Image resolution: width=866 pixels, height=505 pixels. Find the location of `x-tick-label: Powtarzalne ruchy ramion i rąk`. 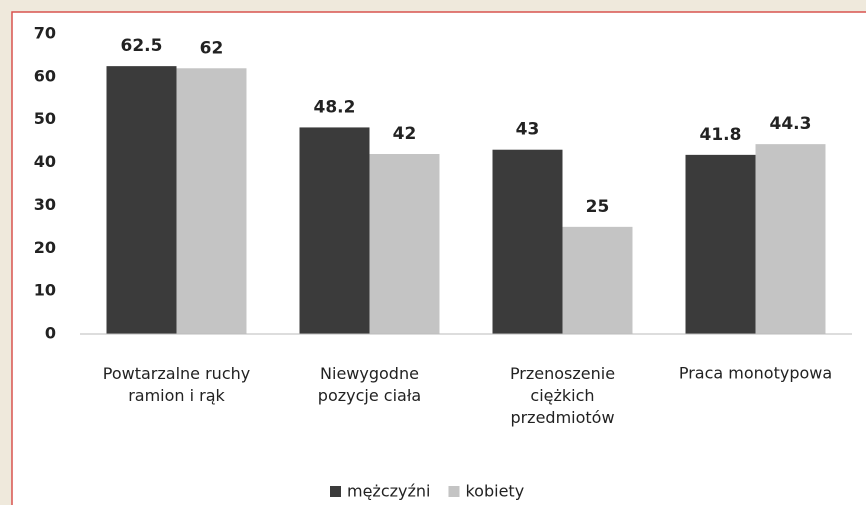

x-tick-label: Powtarzalne ruchy ramion i rąk is located at coordinates (176, 384).